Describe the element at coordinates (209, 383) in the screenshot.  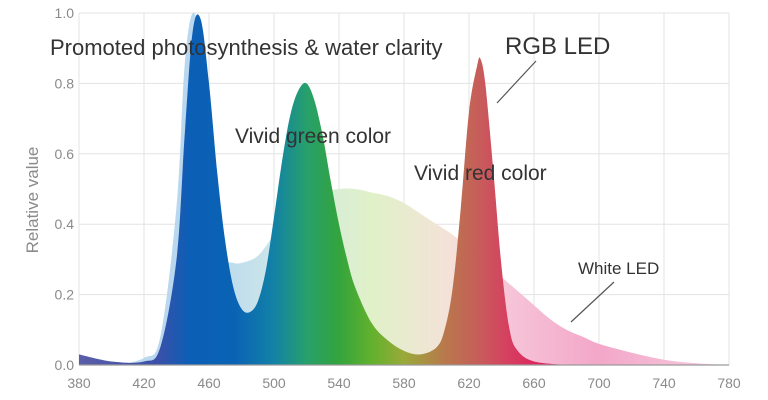
I see `x-tick-label: 460` at that location.